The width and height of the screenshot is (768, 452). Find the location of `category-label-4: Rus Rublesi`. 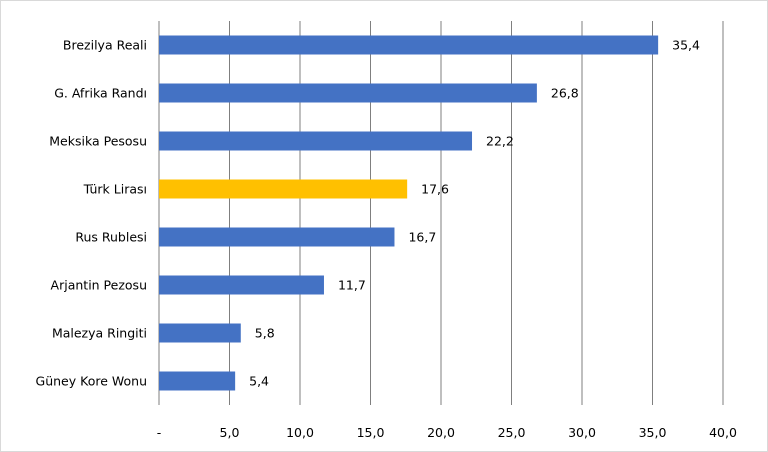

category-label-4: Rus Rublesi is located at coordinates (111, 237).